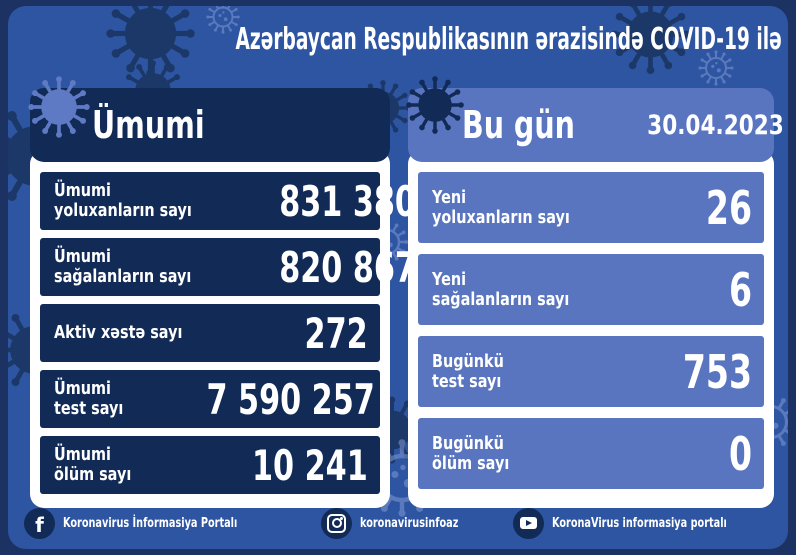 Image resolution: width=796 pixels, height=555 pixels. I want to click on stat-value: 753, so click(717, 371).